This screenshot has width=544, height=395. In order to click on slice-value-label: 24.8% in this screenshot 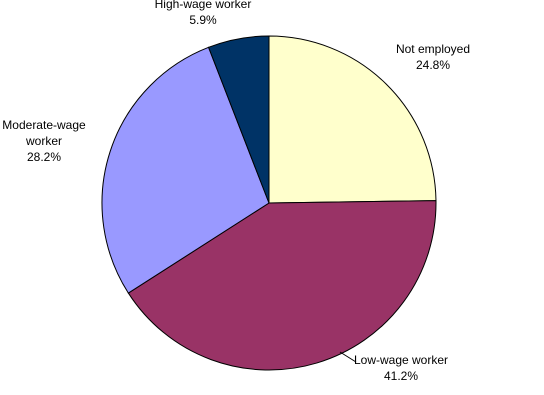, I will do `click(433, 65)`.